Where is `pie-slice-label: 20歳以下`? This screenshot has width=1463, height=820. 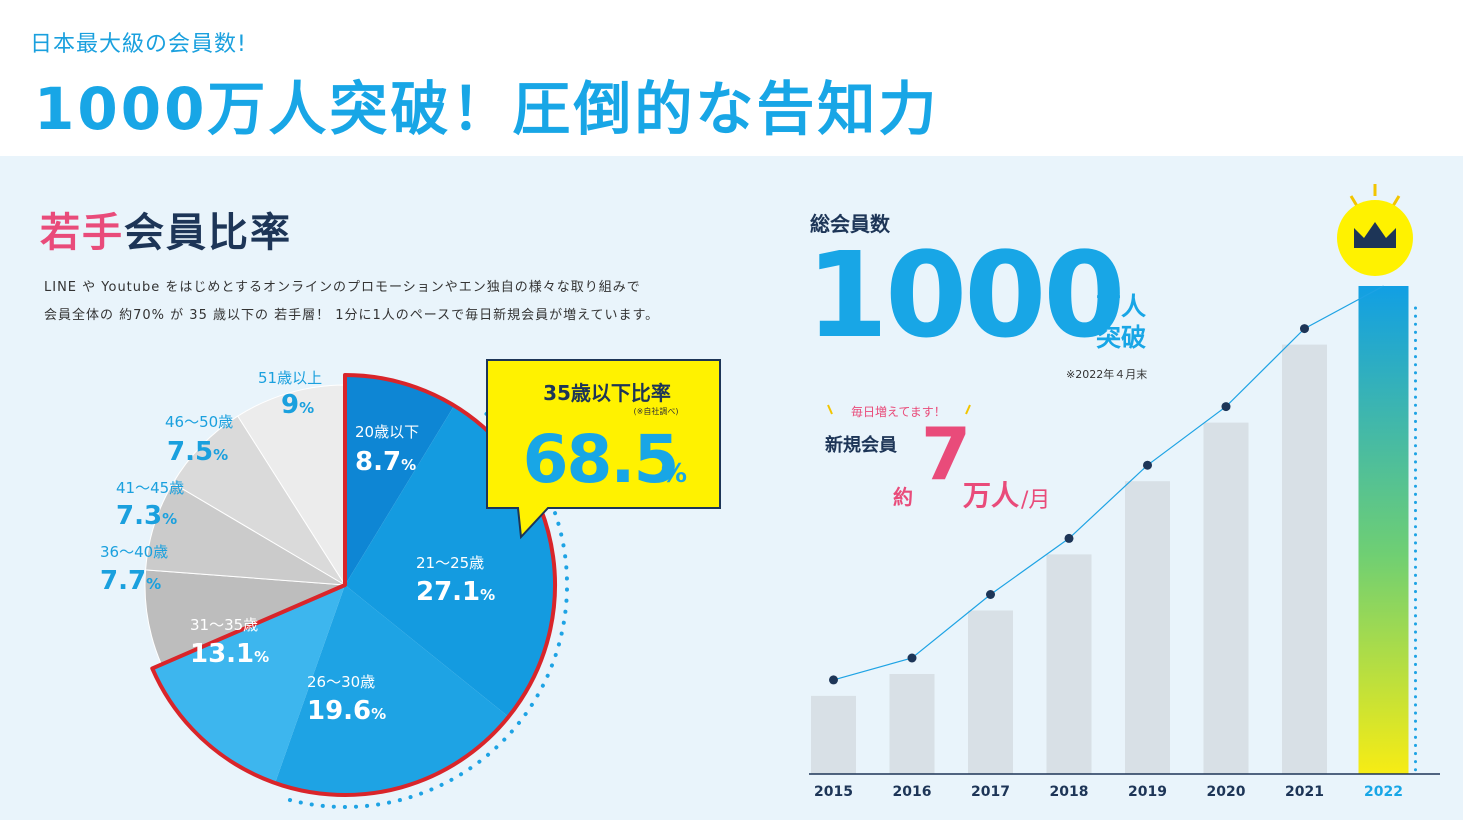 pie-slice-label: 20歳以下 is located at coordinates (387, 432).